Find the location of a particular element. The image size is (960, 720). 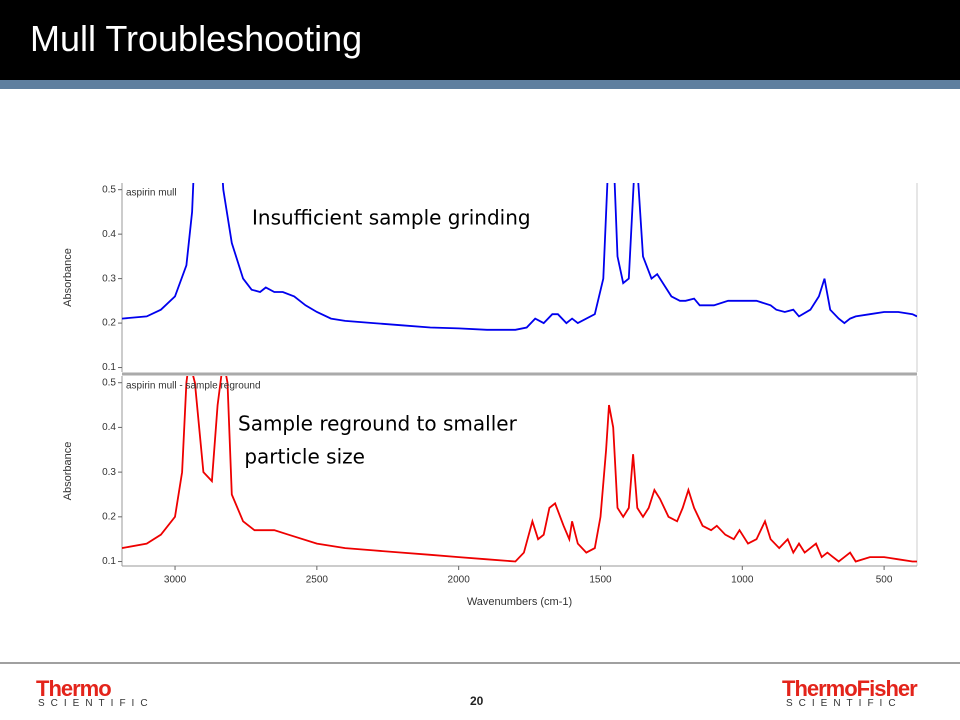

annotation: Insufficient sample grinding is located at coordinates (391, 218).